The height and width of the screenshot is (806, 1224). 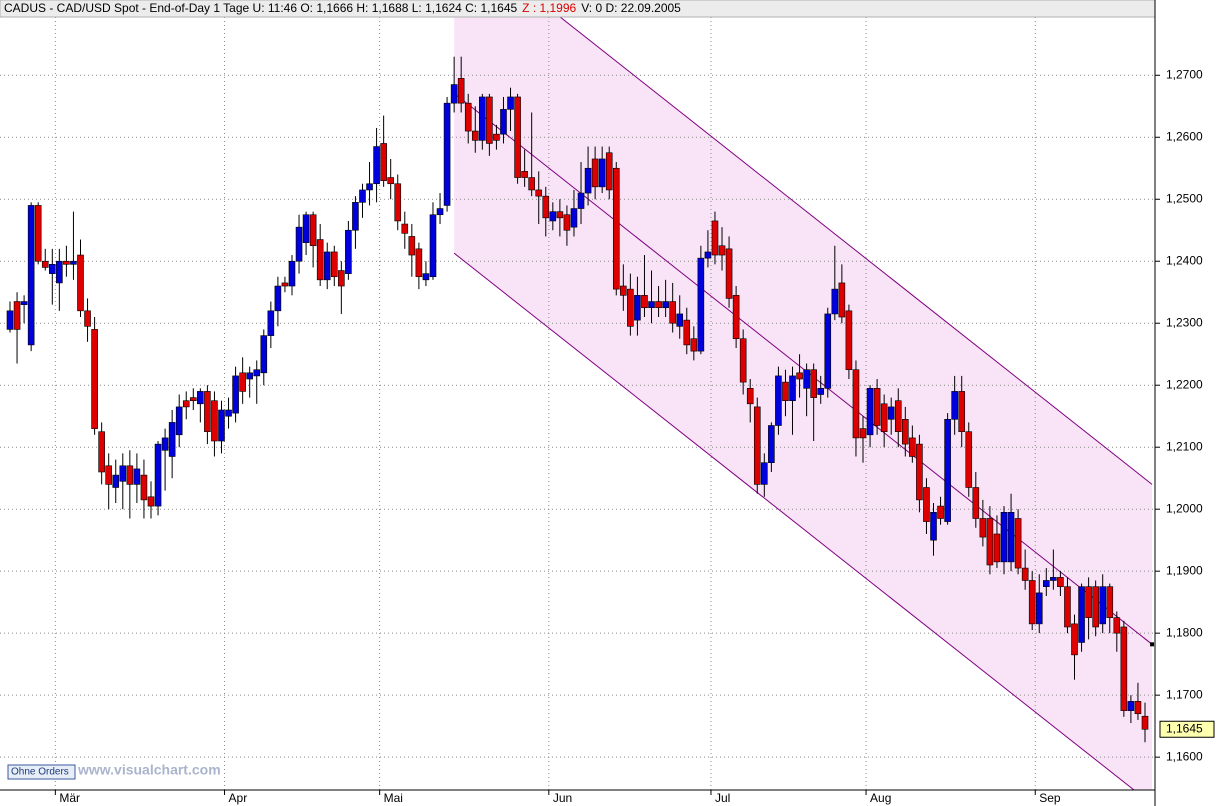 What do you see at coordinates (1050, 798) in the screenshot?
I see `x-tick-label: Sep` at bounding box center [1050, 798].